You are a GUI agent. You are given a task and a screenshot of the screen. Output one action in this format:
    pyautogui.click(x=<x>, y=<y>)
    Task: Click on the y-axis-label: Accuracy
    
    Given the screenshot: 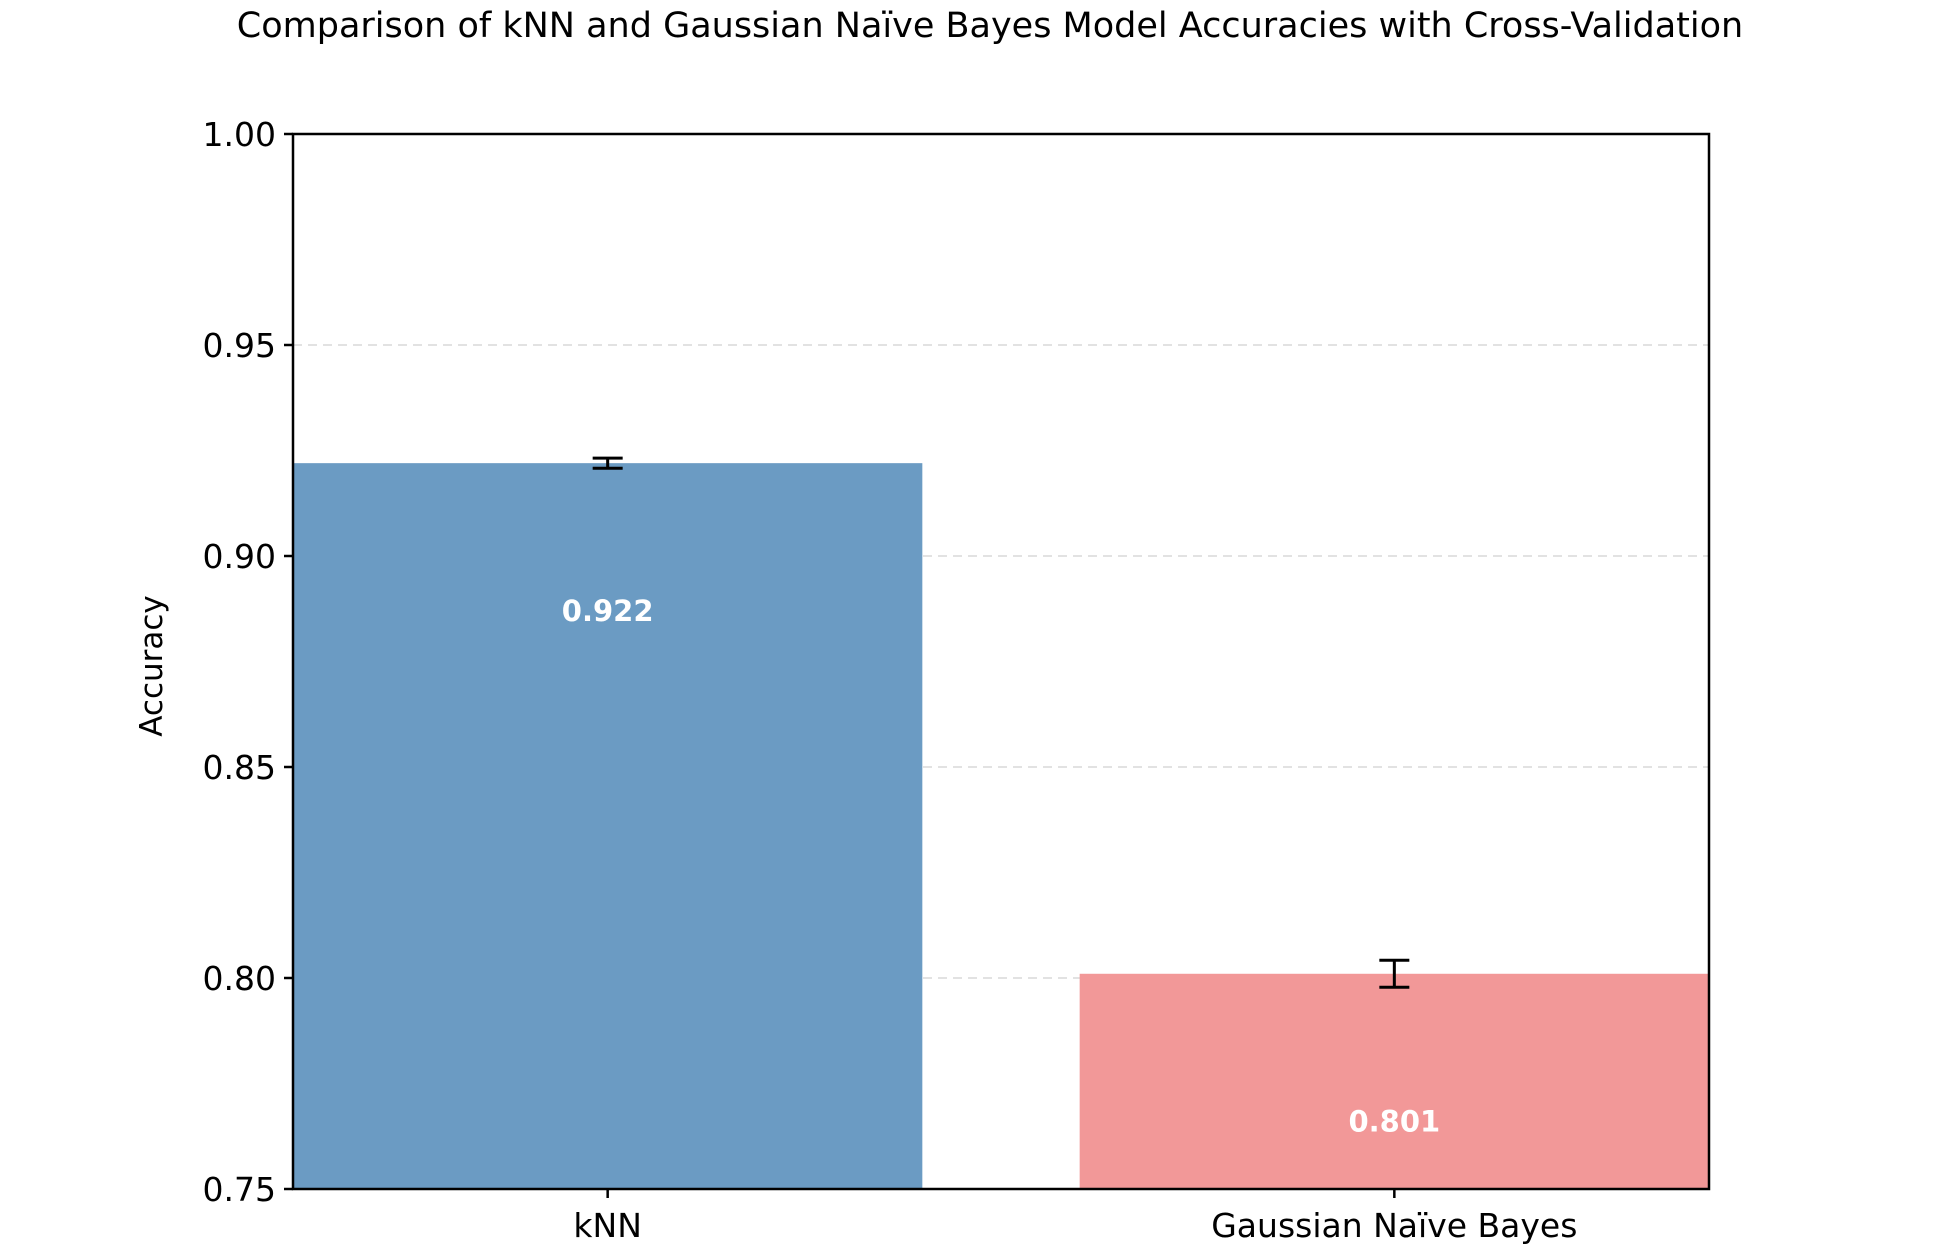 What is the action you would take?
    pyautogui.click(x=152, y=666)
    